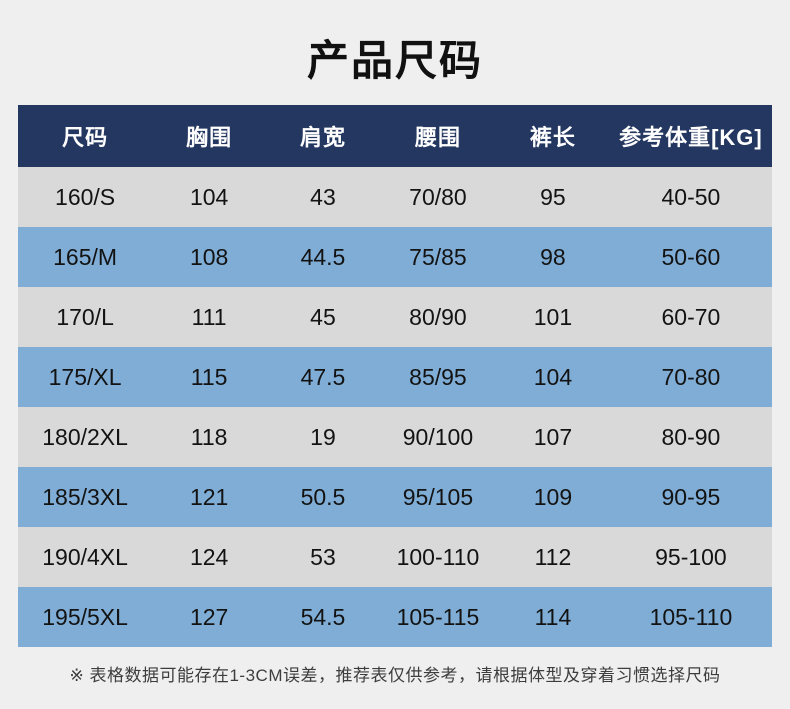 This screenshot has height=709, width=790. I want to click on table-cell: 70-80, so click(690, 377).